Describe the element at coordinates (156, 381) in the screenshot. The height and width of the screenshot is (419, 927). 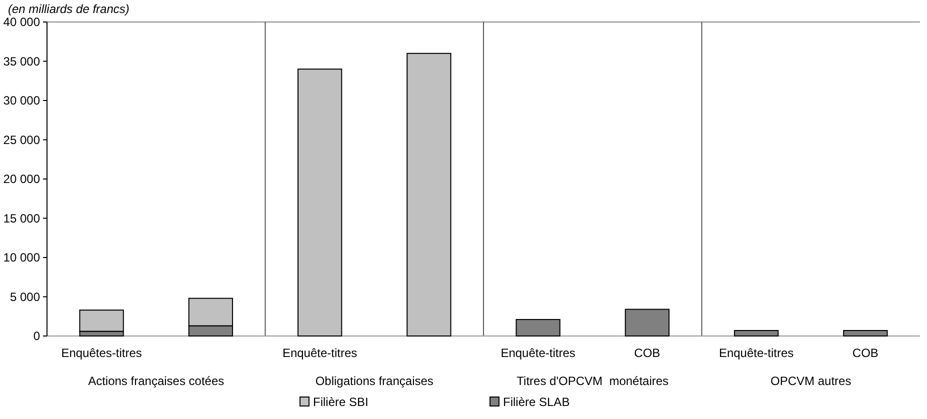
I see `text: Actions françaises cotées` at that location.